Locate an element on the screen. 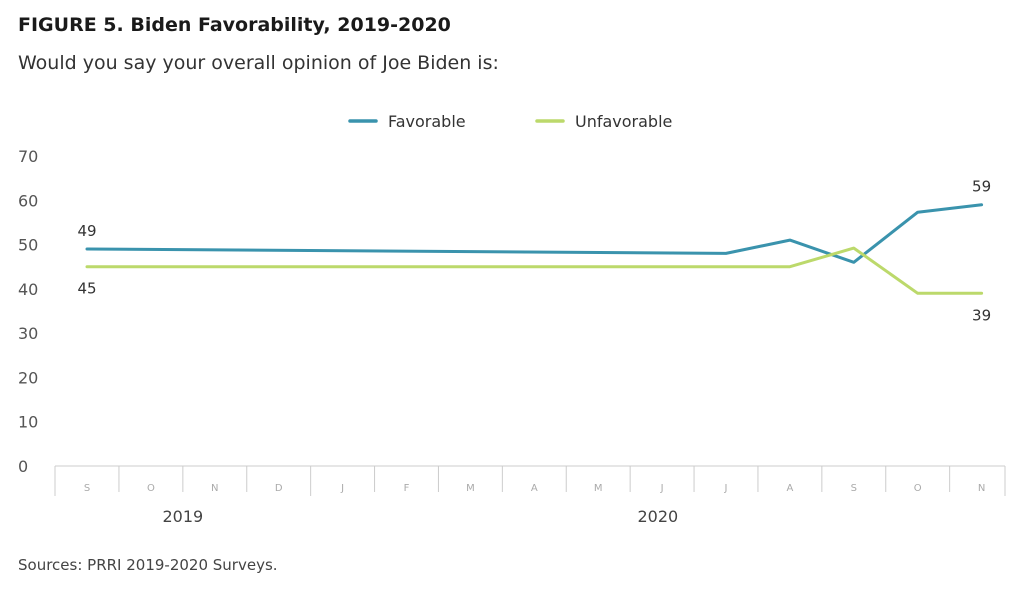 The height and width of the screenshot is (590, 1024). y-tick-label: 10 is located at coordinates (28, 422).